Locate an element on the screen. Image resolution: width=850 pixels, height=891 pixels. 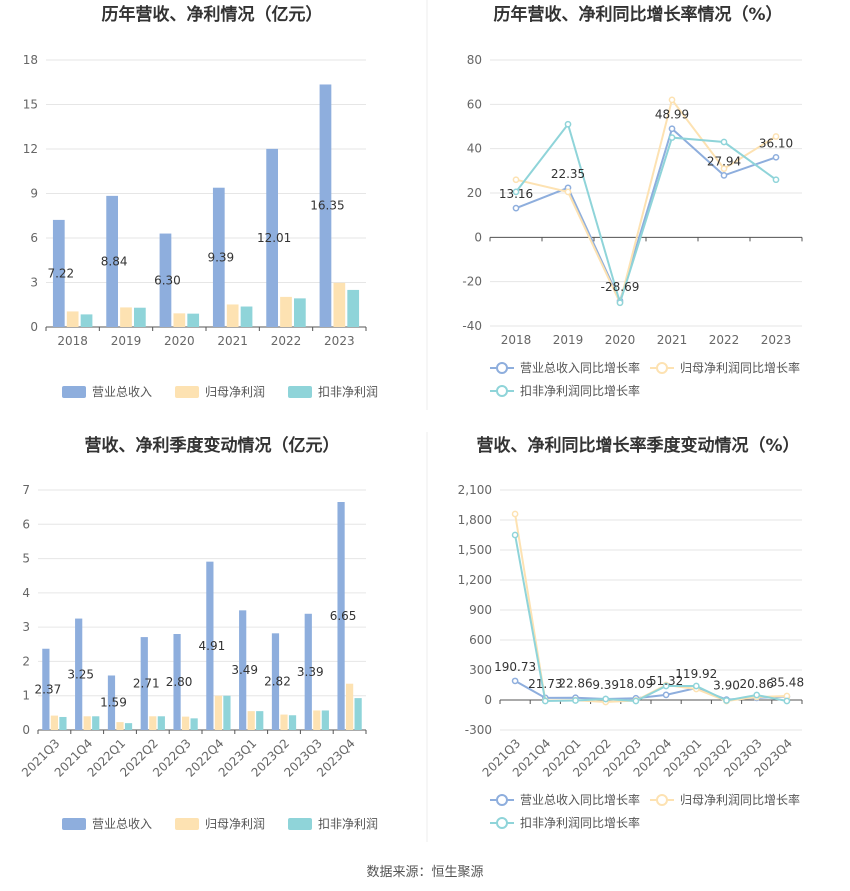
x-tick-label: 2022 is located at coordinates (724, 340).